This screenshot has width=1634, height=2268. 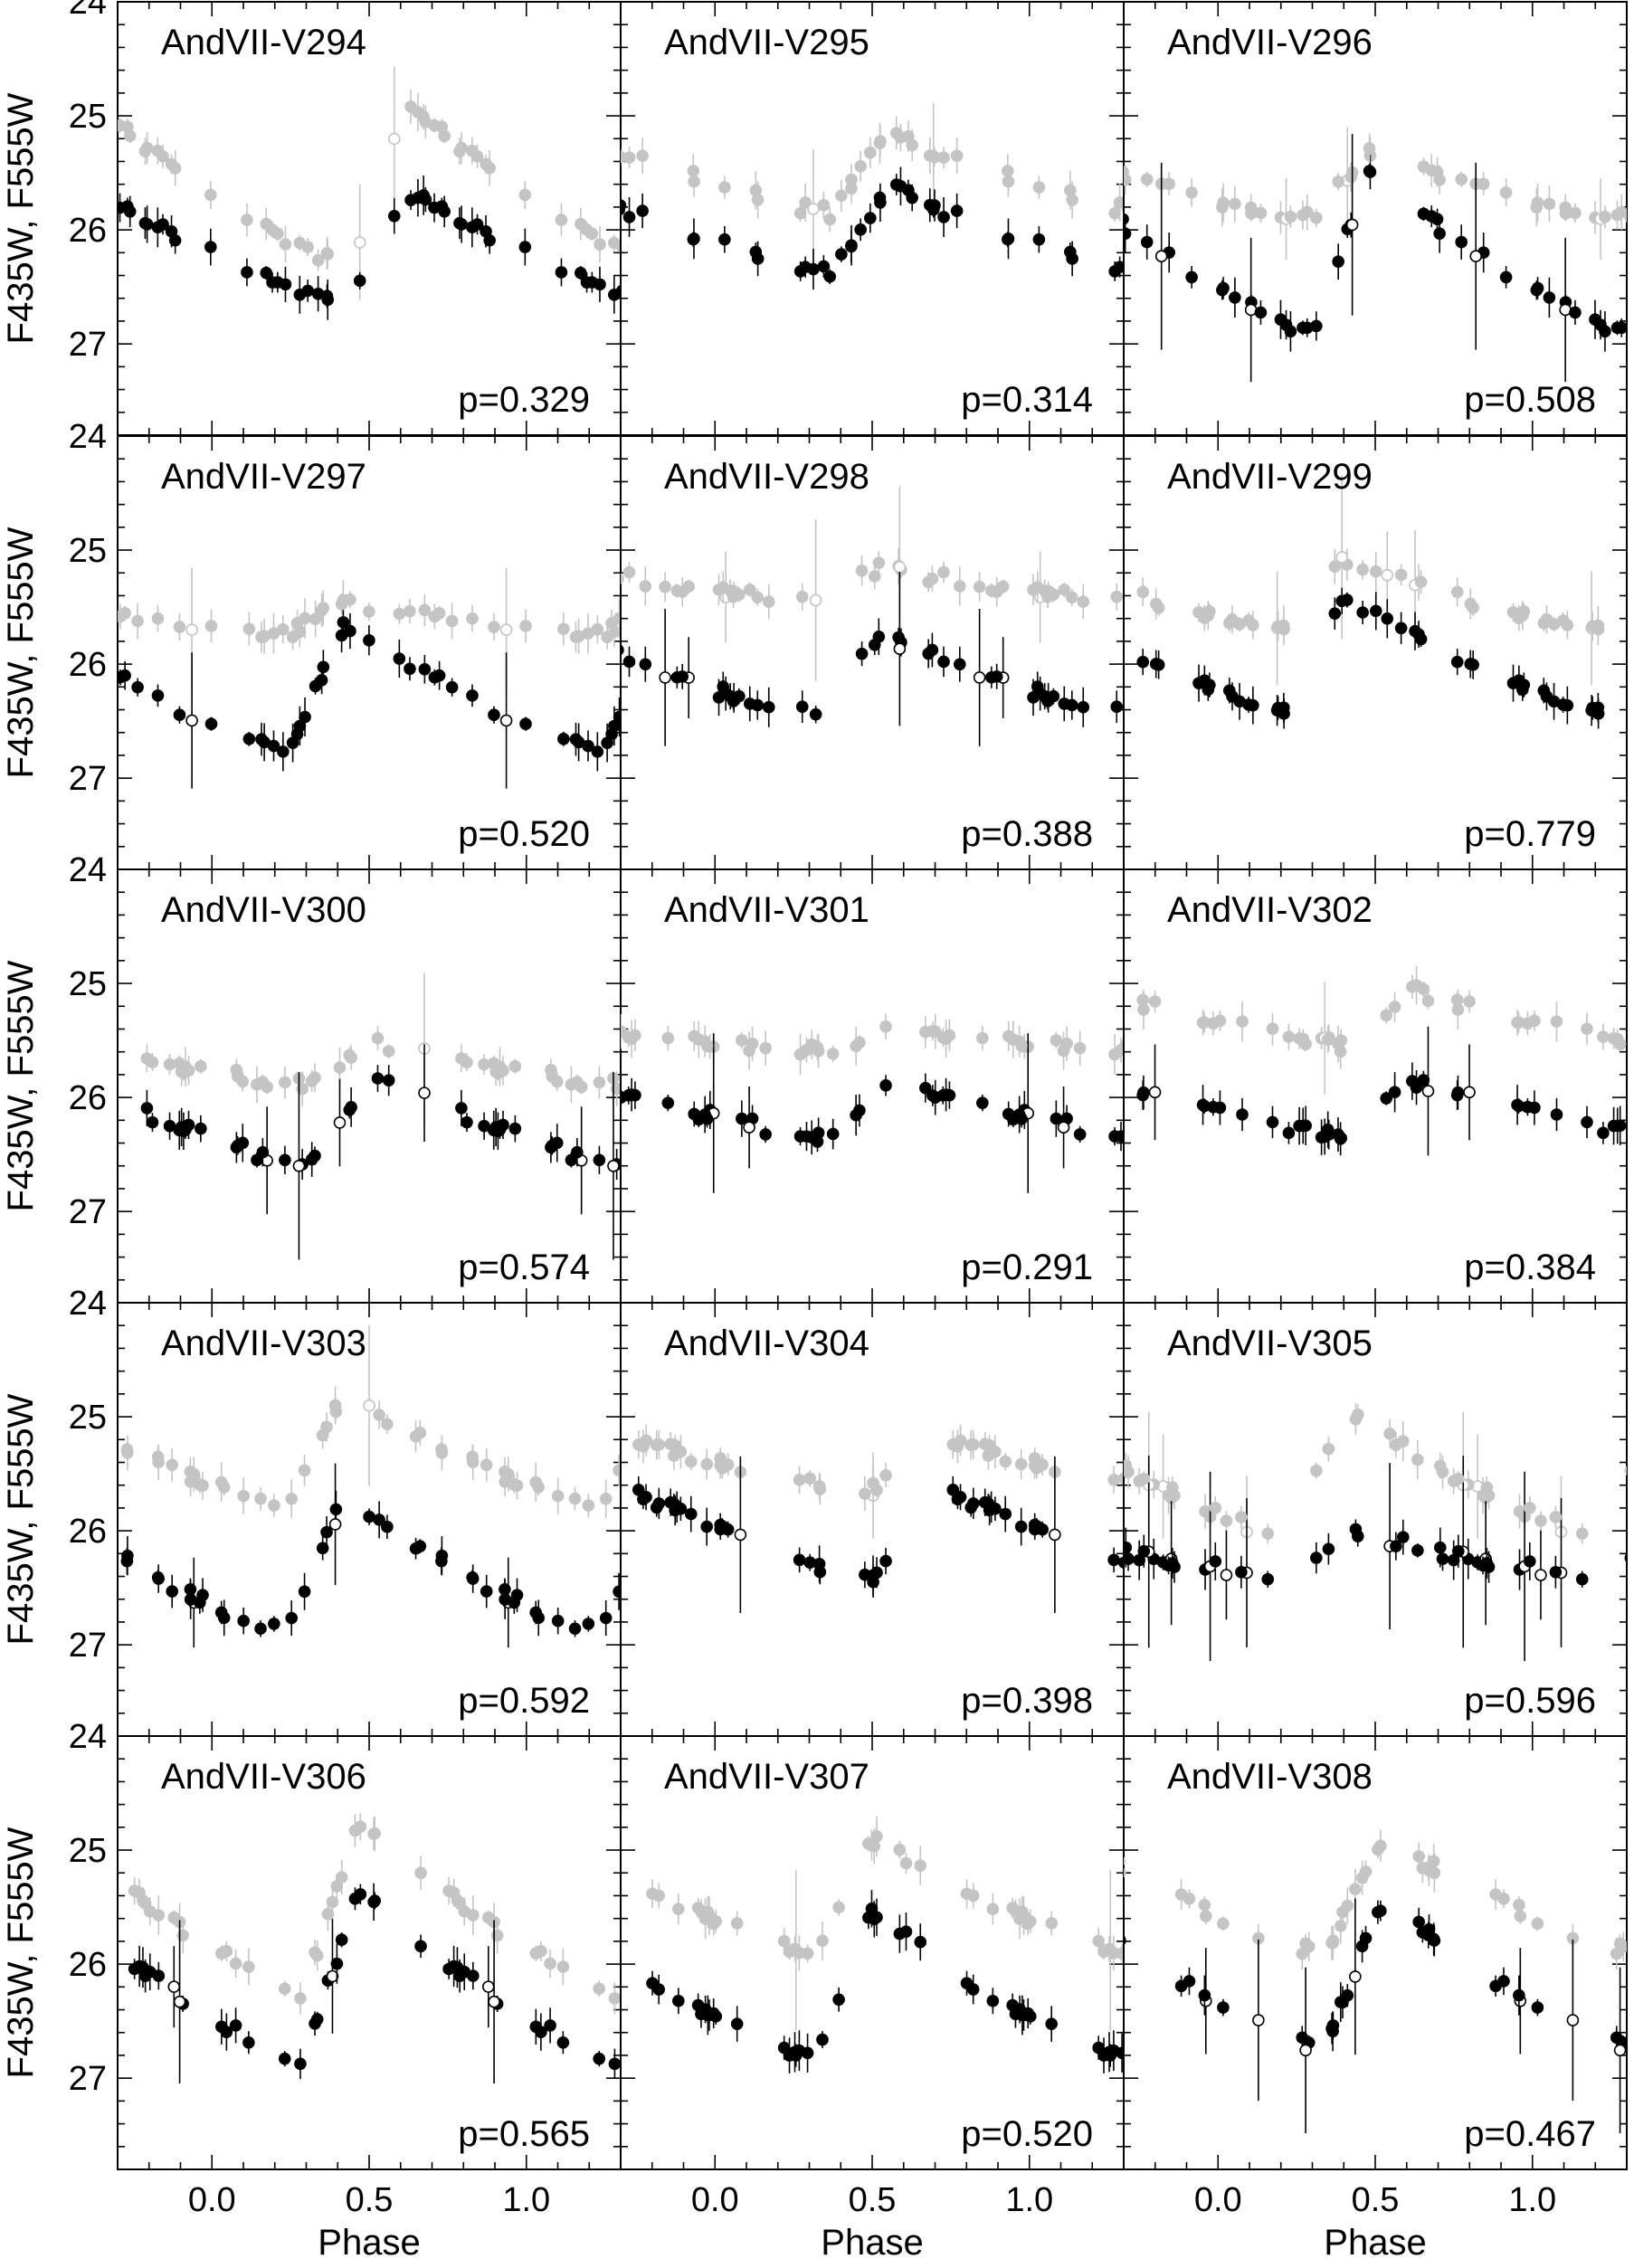 I want to click on x-axis-title: Phase, so click(x=1375, y=2243).